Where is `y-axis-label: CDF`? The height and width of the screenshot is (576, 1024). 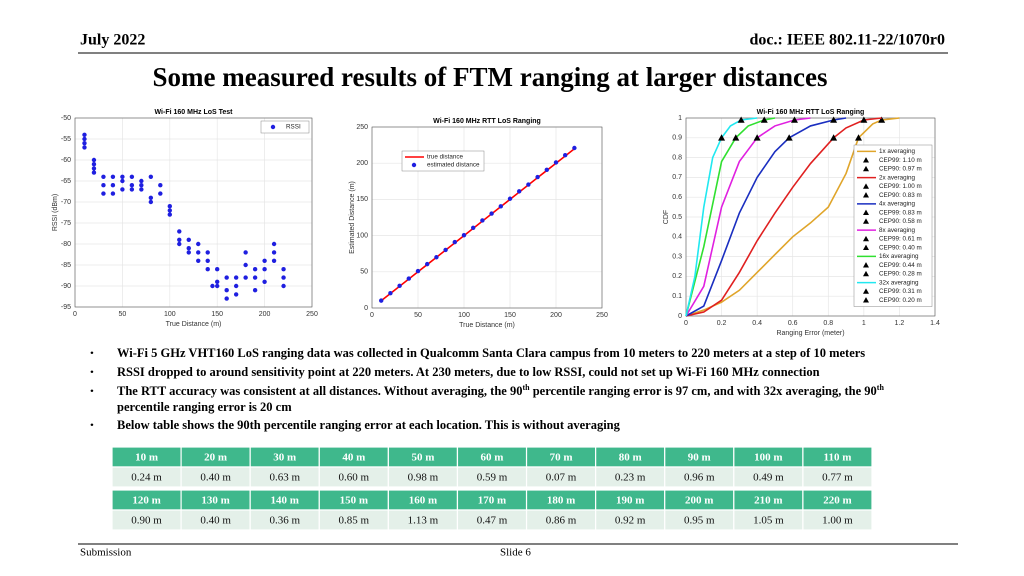
y-axis-label: CDF is located at coordinates (666, 217).